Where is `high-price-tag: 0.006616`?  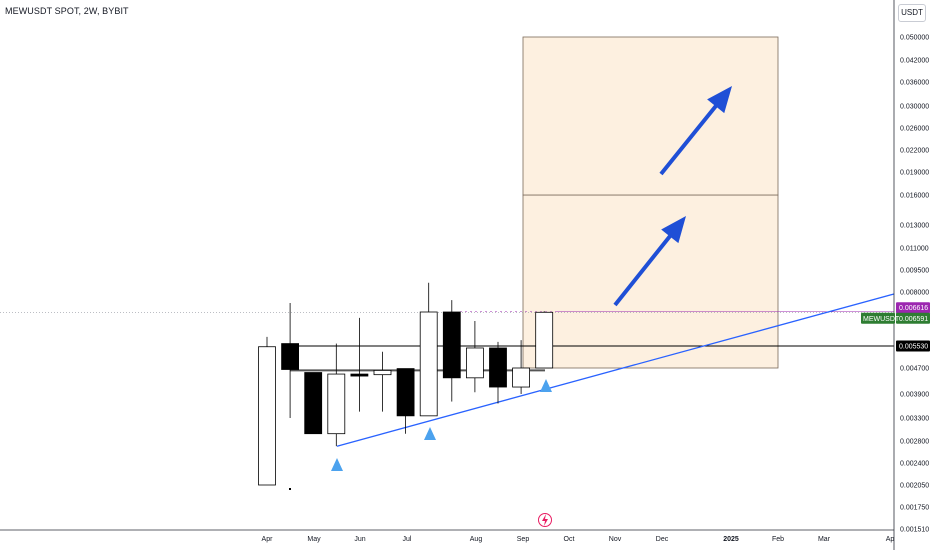
high-price-tag: 0.006616 is located at coordinates (913, 308).